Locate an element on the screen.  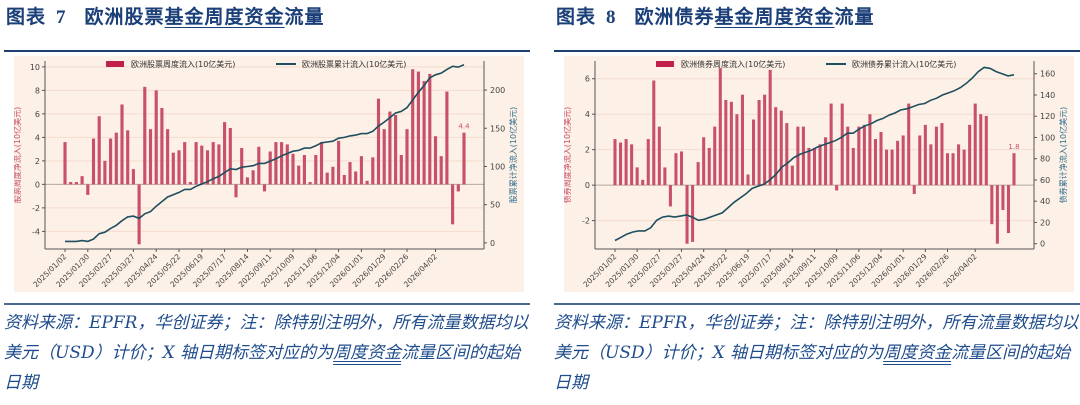
title-number: 8 is located at coordinates (611, 17).